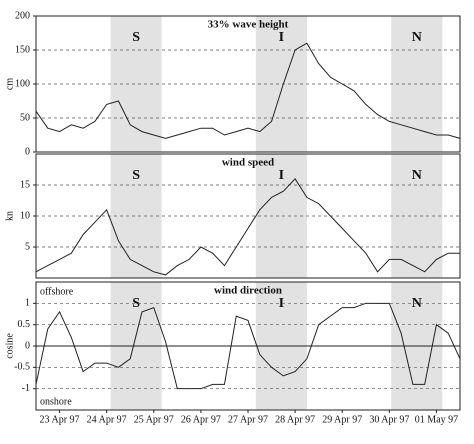  Describe the element at coordinates (389, 419) in the screenshot. I see `x-tick-label: 30 Apr 97` at that location.